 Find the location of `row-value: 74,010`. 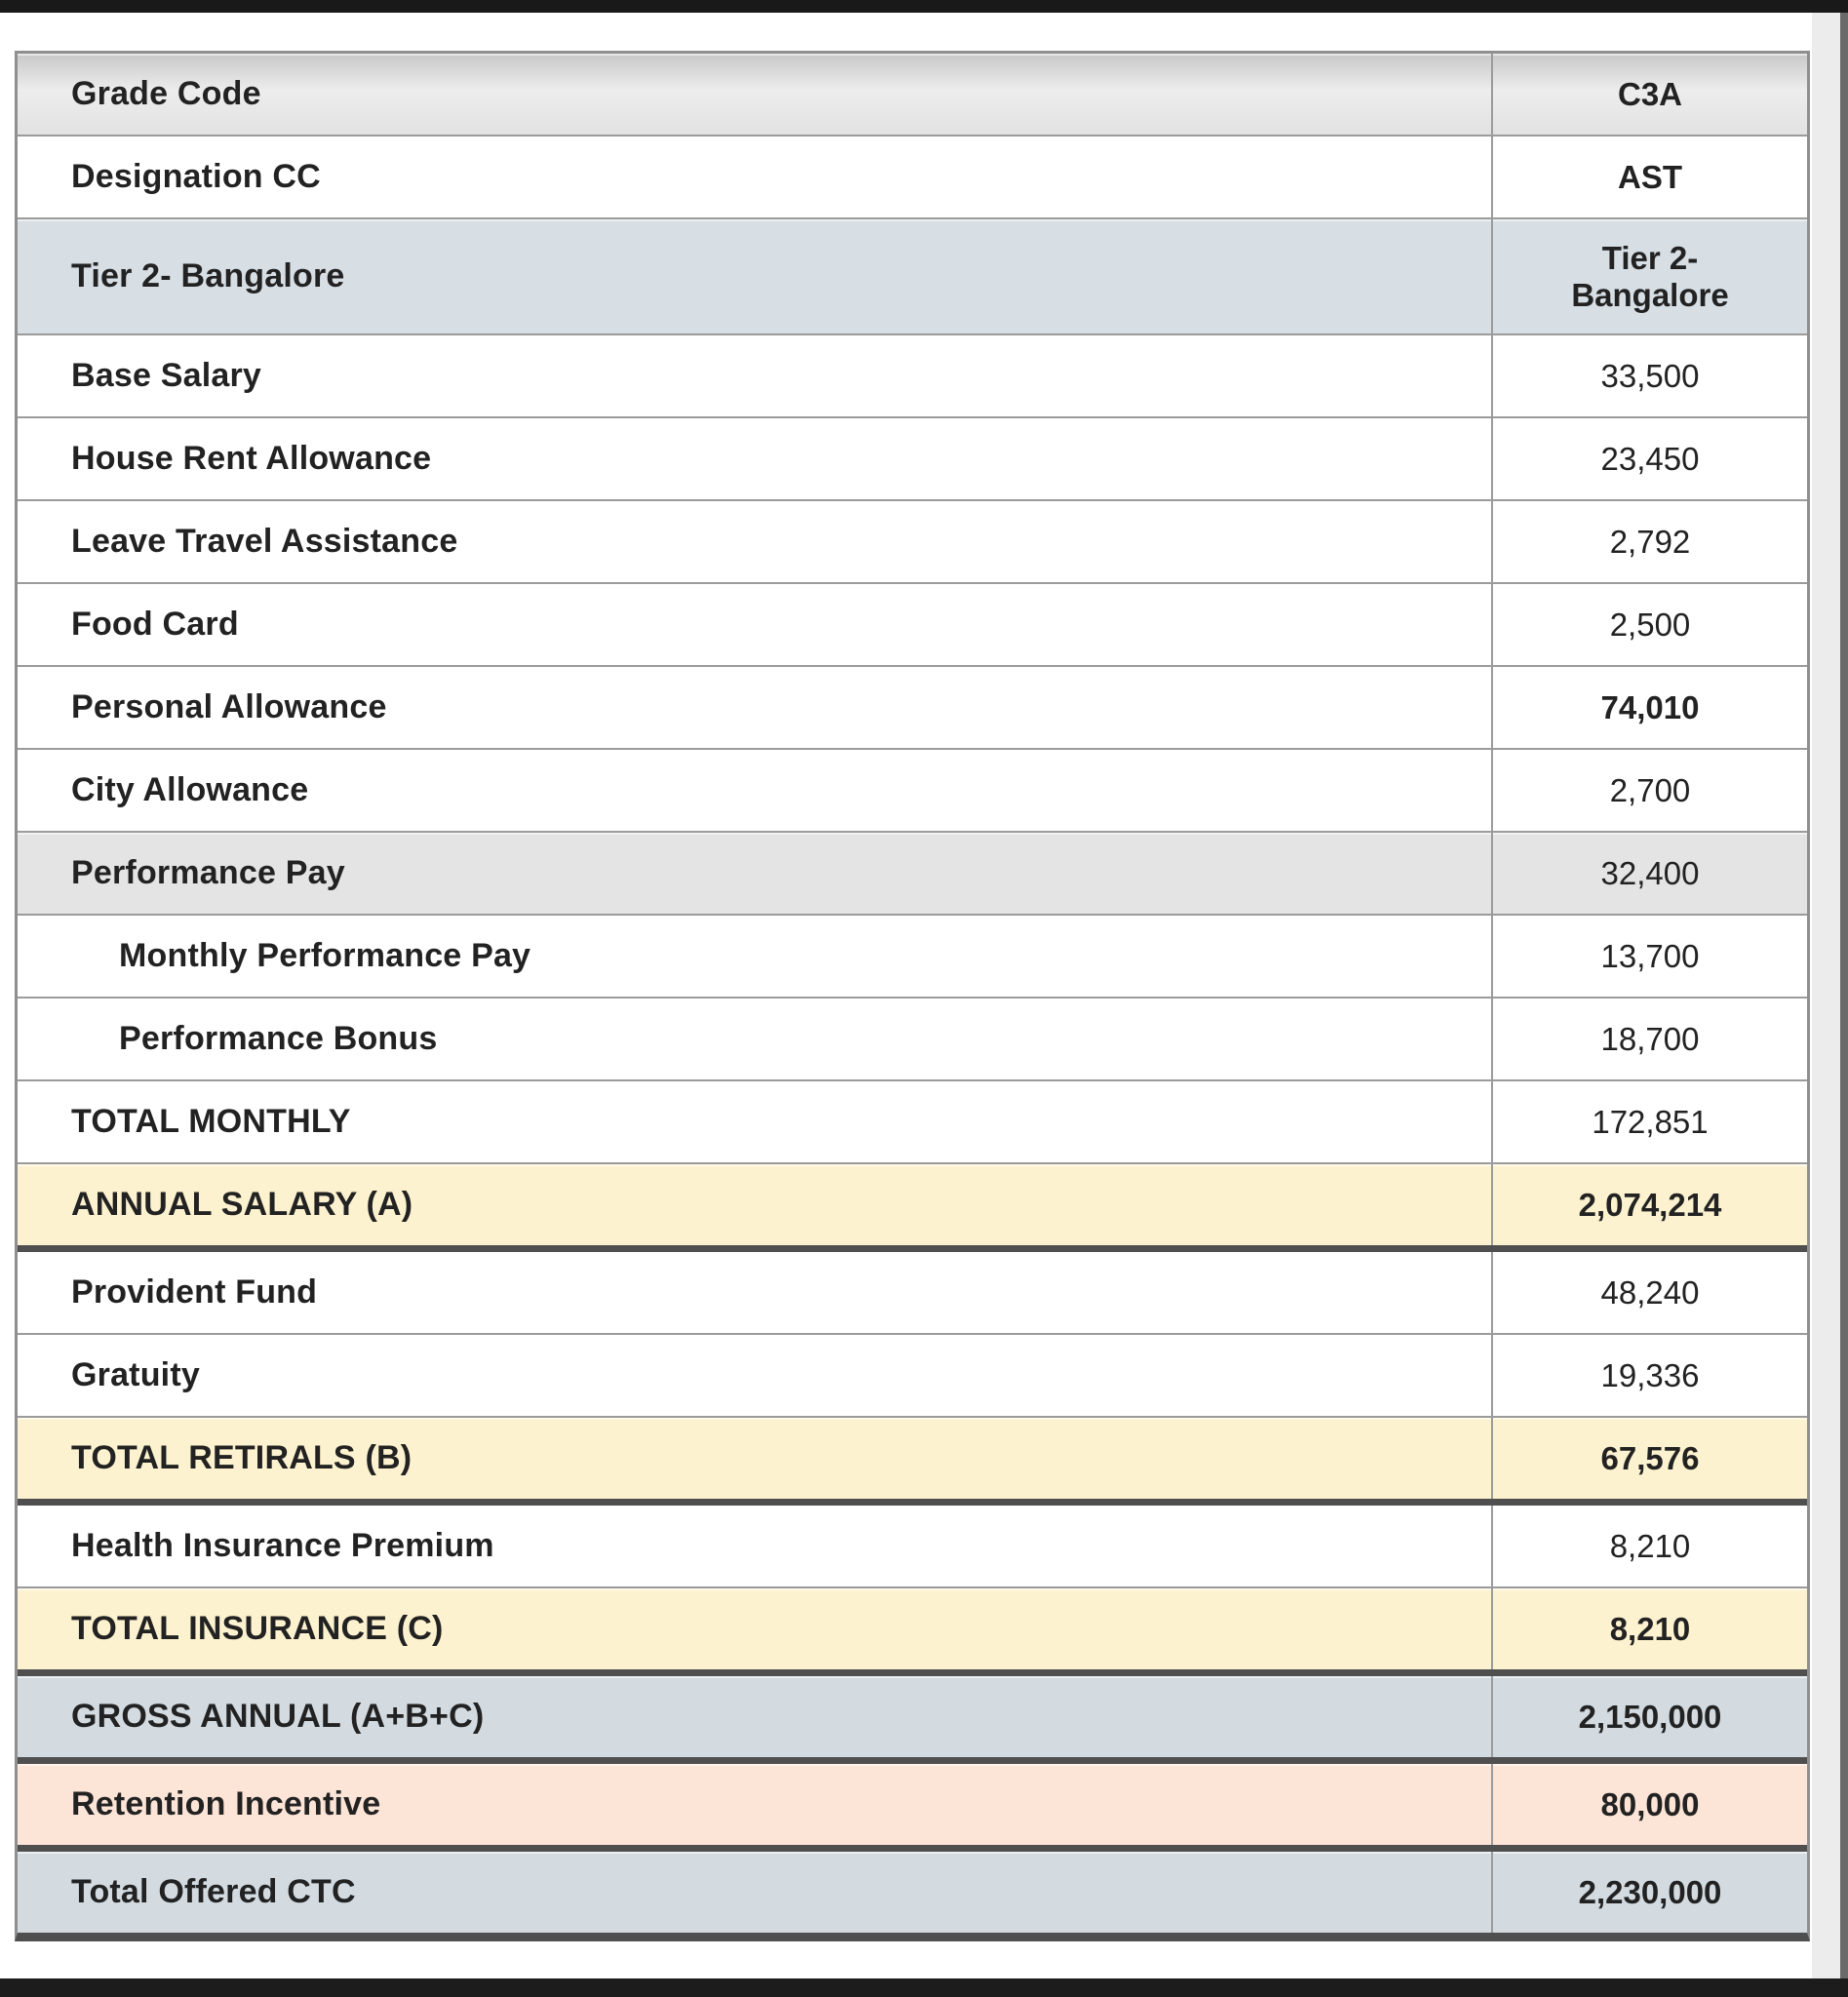

row-value: 74,010 is located at coordinates (1649, 707).